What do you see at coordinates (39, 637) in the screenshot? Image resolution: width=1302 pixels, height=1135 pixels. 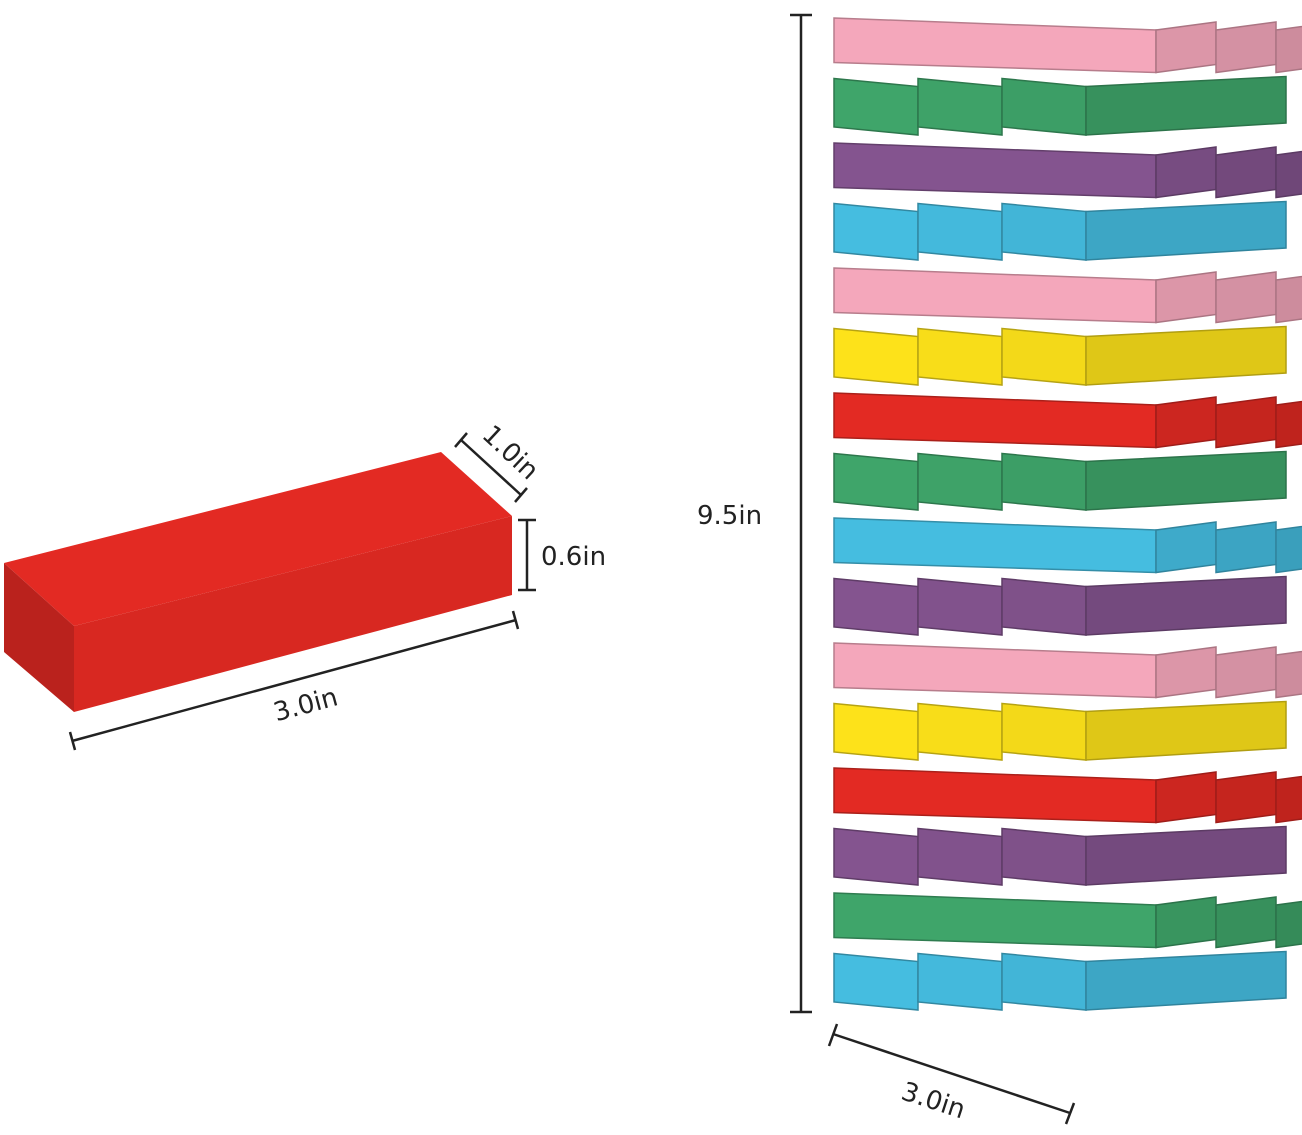 I see `single-block-left-face` at bounding box center [39, 637].